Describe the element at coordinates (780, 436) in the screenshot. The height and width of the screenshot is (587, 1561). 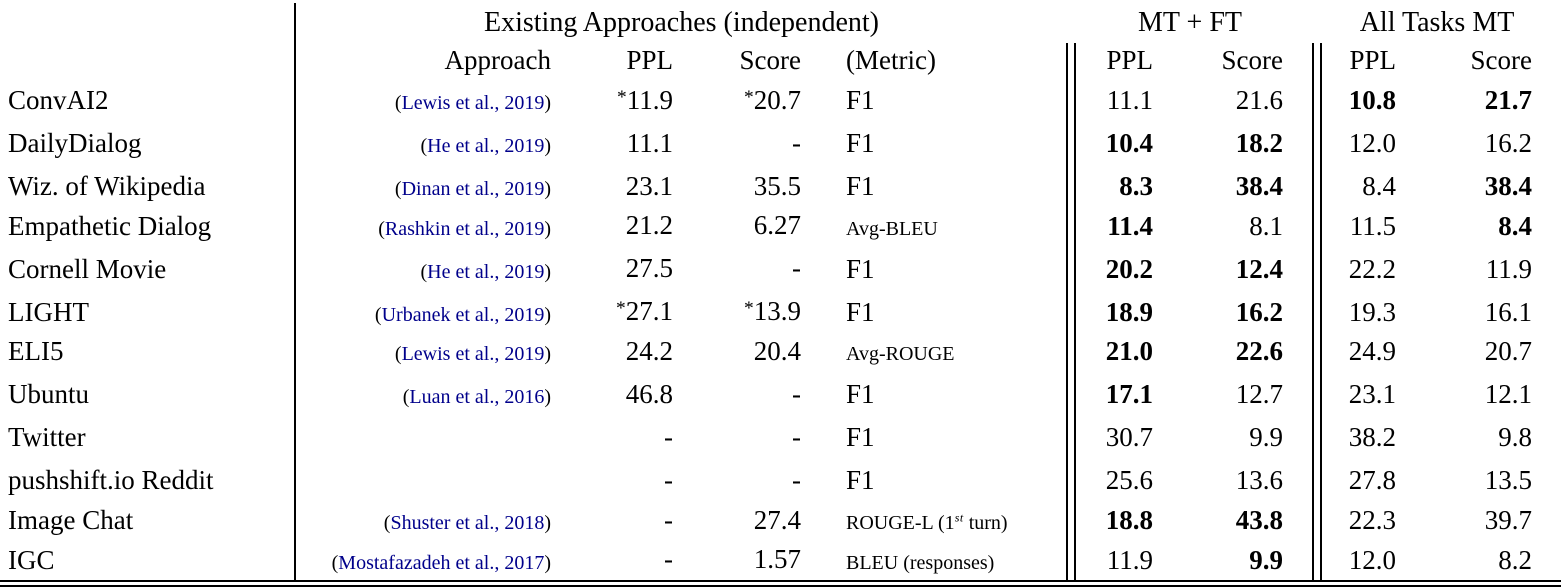
I see `table-row: Twitter () - - F1 30.7 9.9 38.2 9.8` at that location.